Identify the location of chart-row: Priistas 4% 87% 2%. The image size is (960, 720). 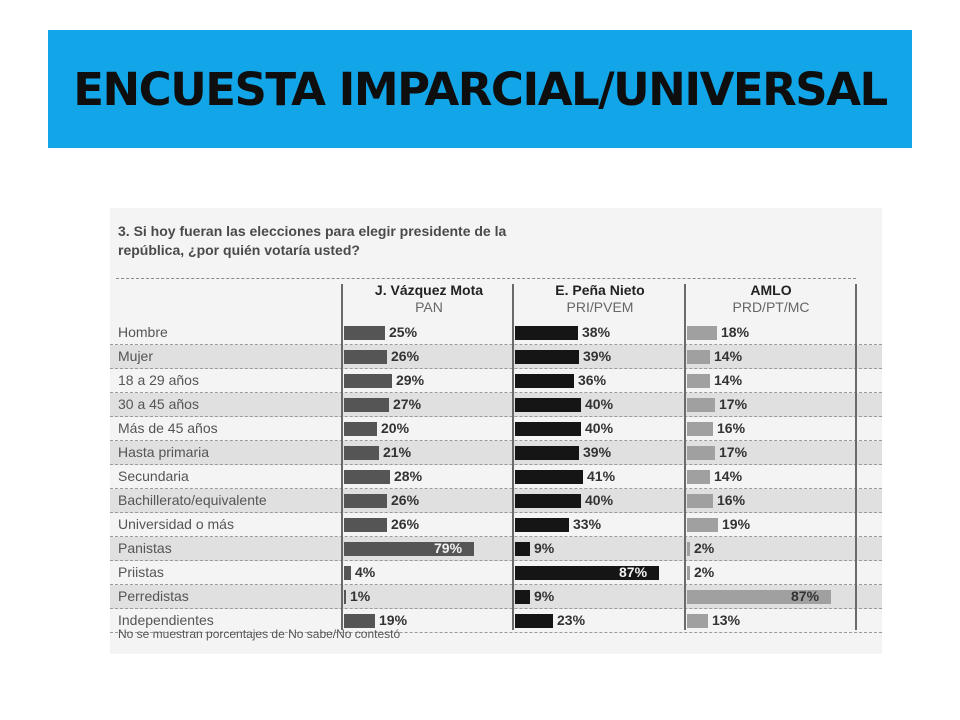
(496, 573).